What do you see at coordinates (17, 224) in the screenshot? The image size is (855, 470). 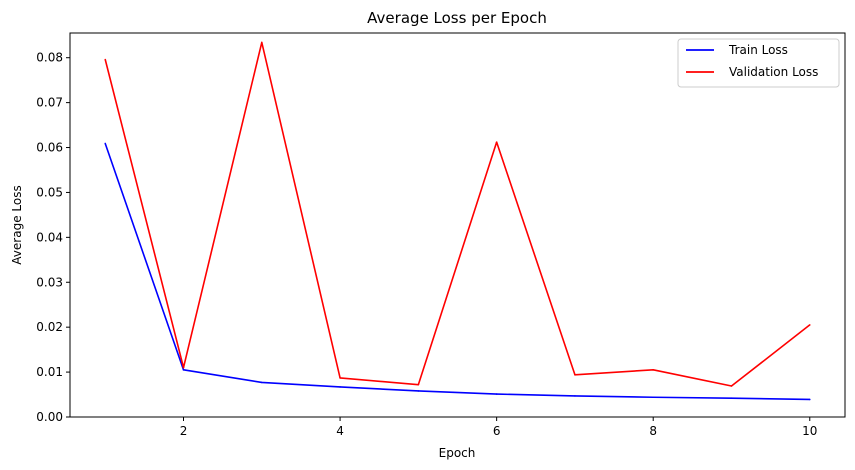 I see `y-axis-label: Average Loss` at bounding box center [17, 224].